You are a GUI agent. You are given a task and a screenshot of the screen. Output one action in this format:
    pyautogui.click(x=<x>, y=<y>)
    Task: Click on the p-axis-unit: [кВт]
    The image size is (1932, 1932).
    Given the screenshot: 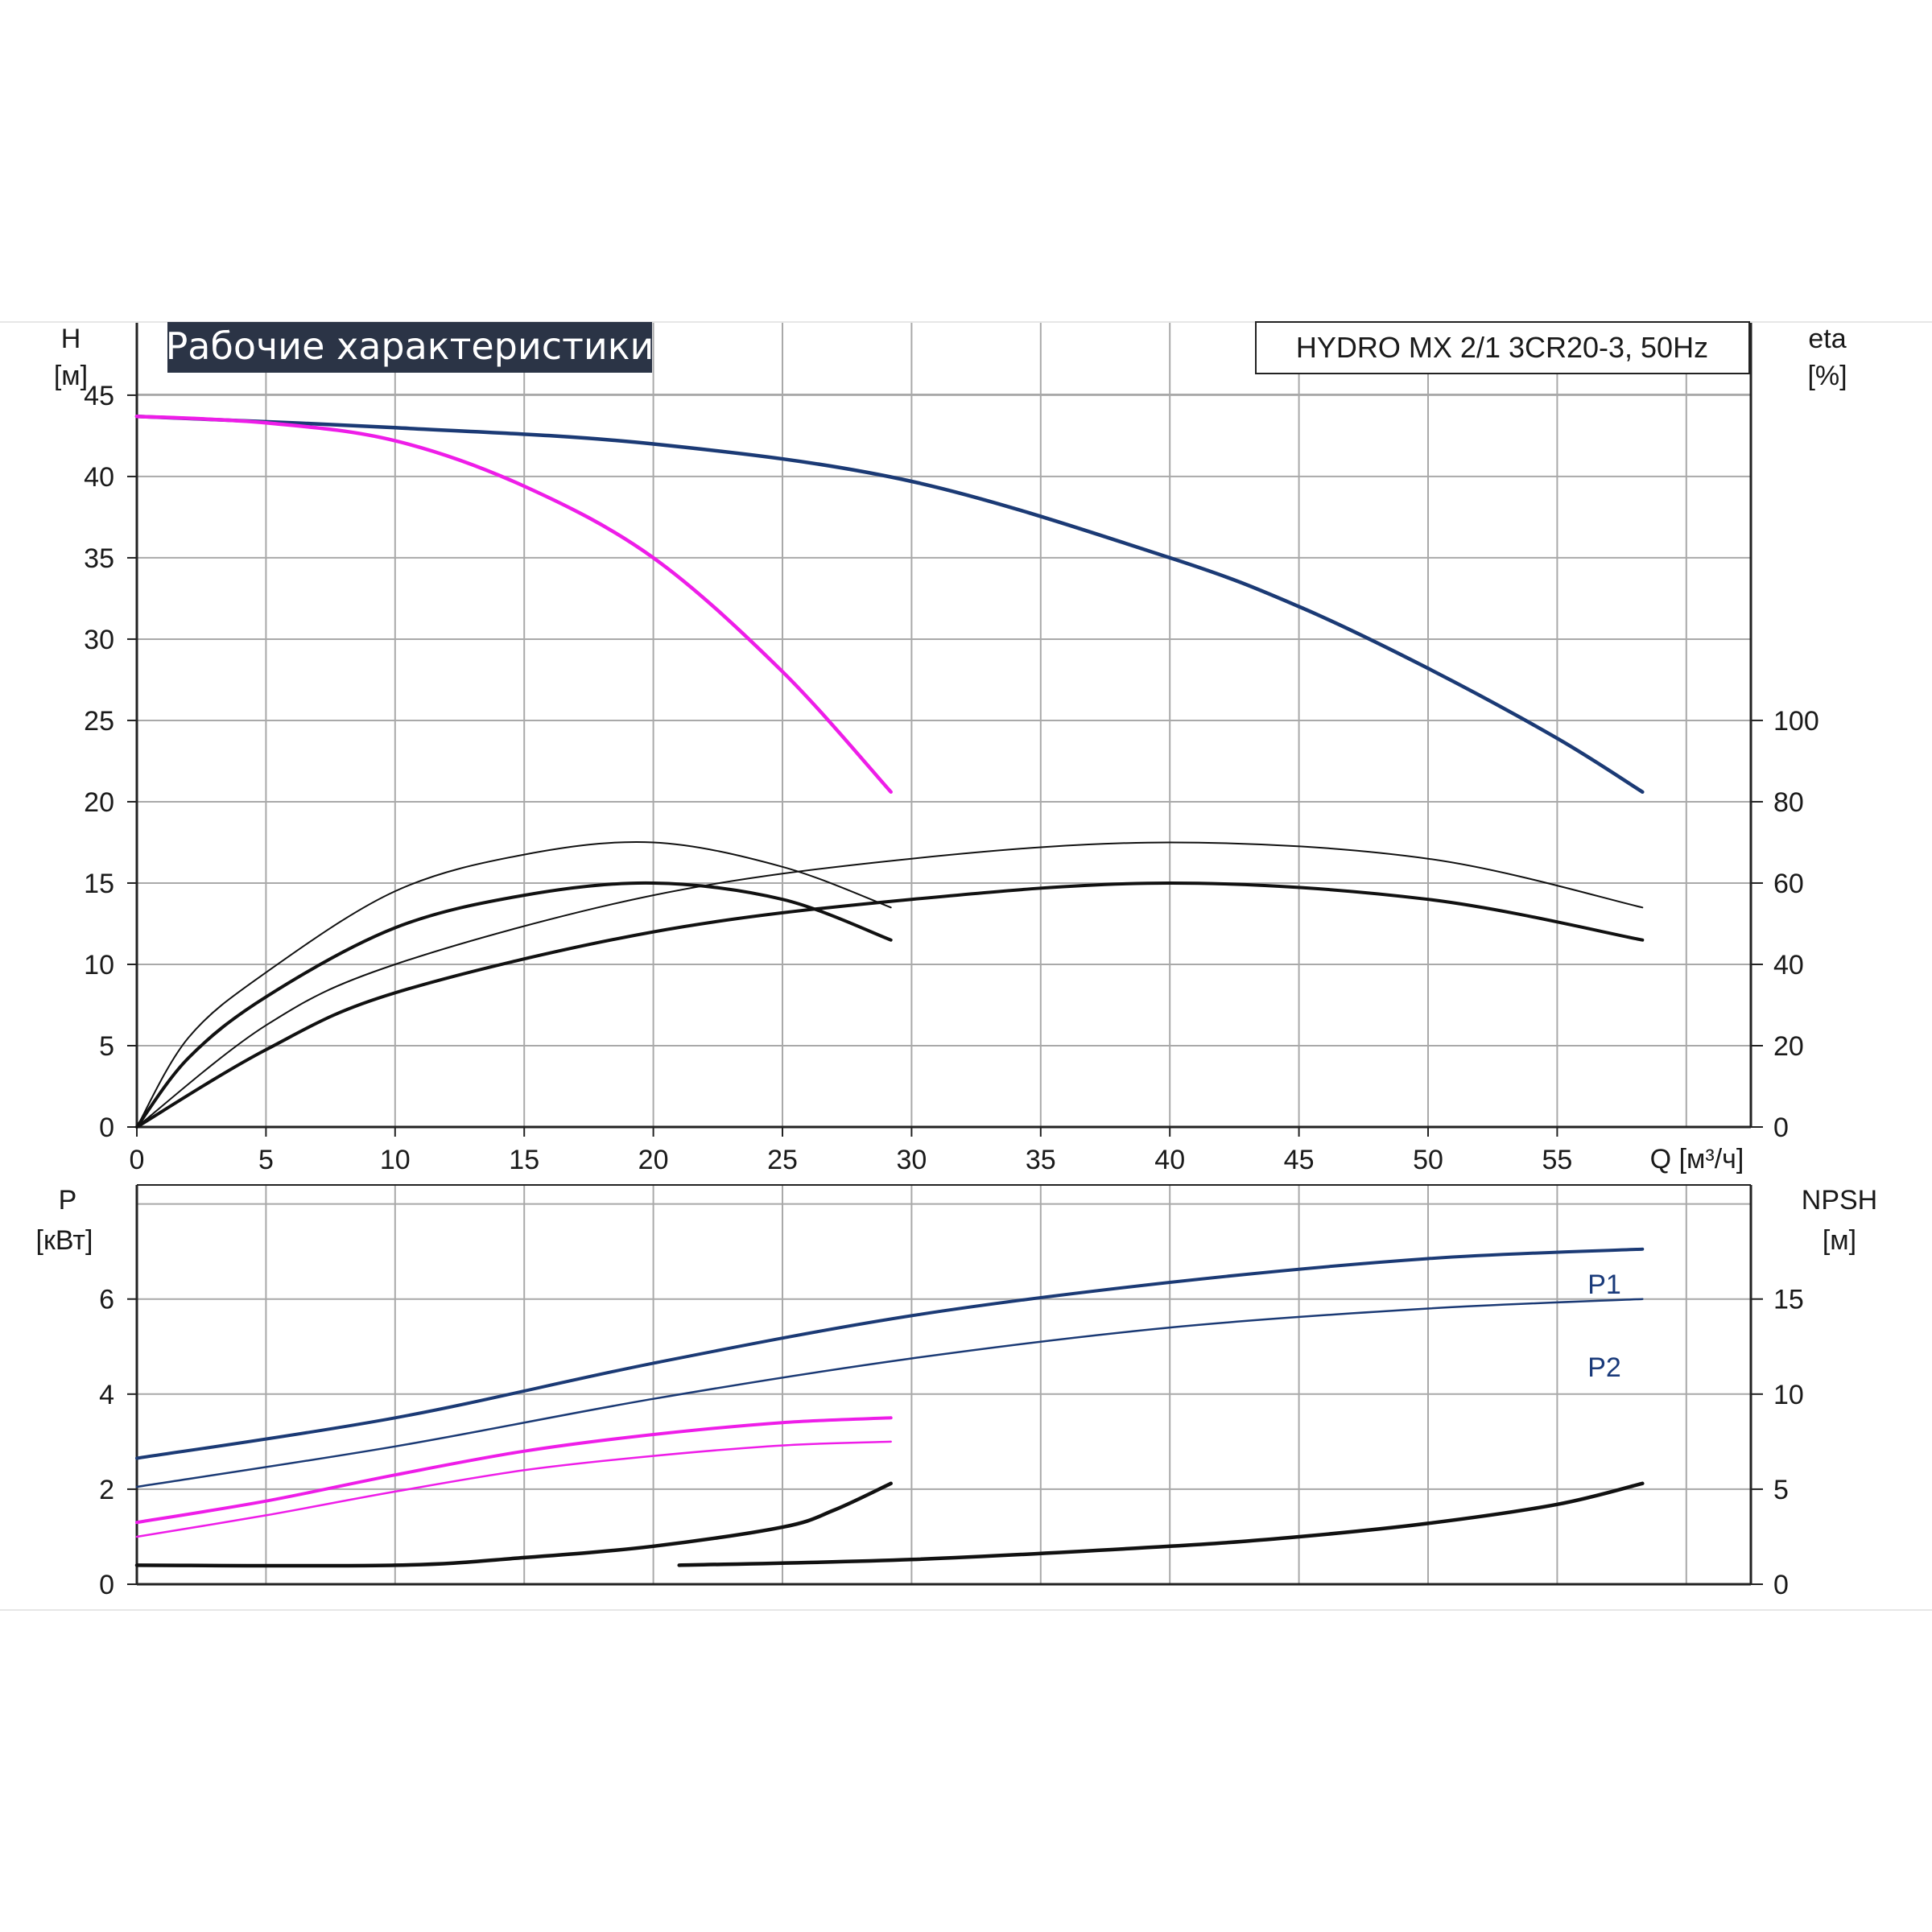 What is the action you would take?
    pyautogui.click(x=64, y=1240)
    